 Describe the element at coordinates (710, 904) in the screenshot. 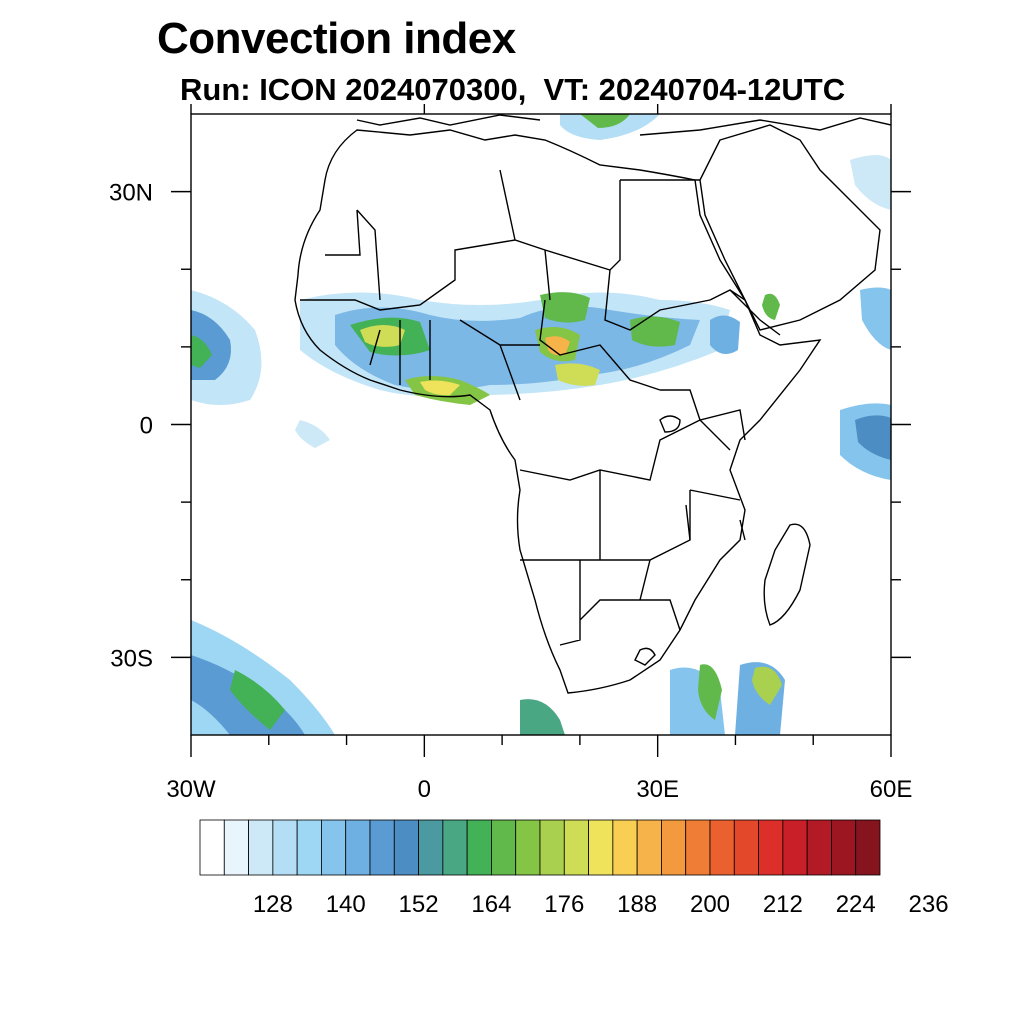

I see `colorbar-label: 200` at that location.